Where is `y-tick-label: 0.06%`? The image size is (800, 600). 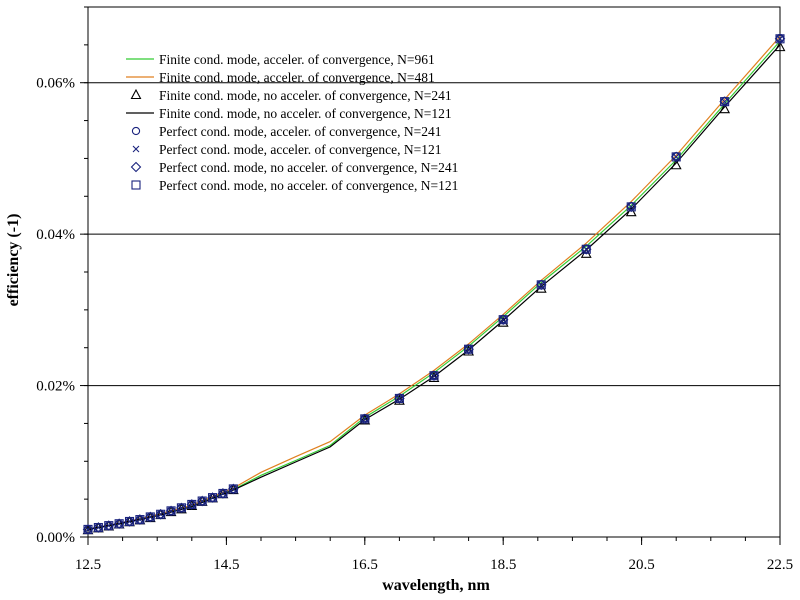 y-tick-label: 0.06% is located at coordinates (55, 84).